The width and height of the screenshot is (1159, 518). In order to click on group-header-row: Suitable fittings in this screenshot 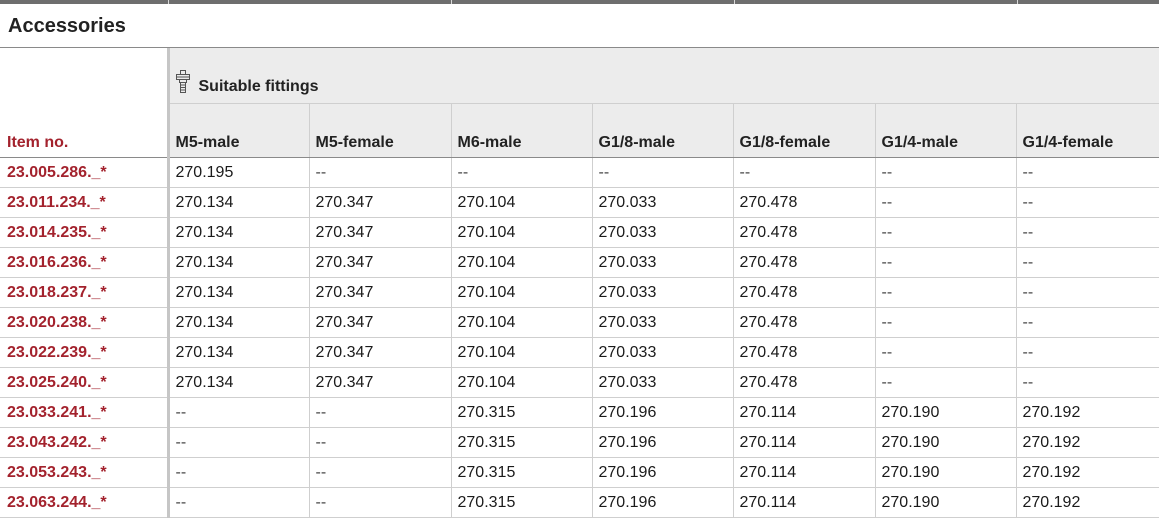, I will do `click(579, 76)`.